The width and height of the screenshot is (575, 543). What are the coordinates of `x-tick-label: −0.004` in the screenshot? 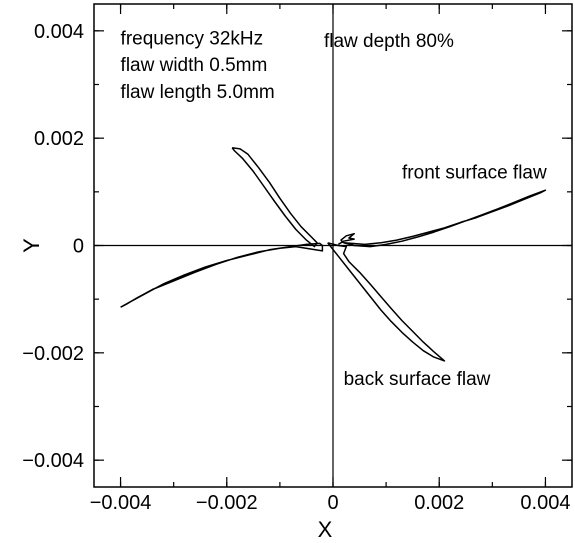 It's located at (121, 503).